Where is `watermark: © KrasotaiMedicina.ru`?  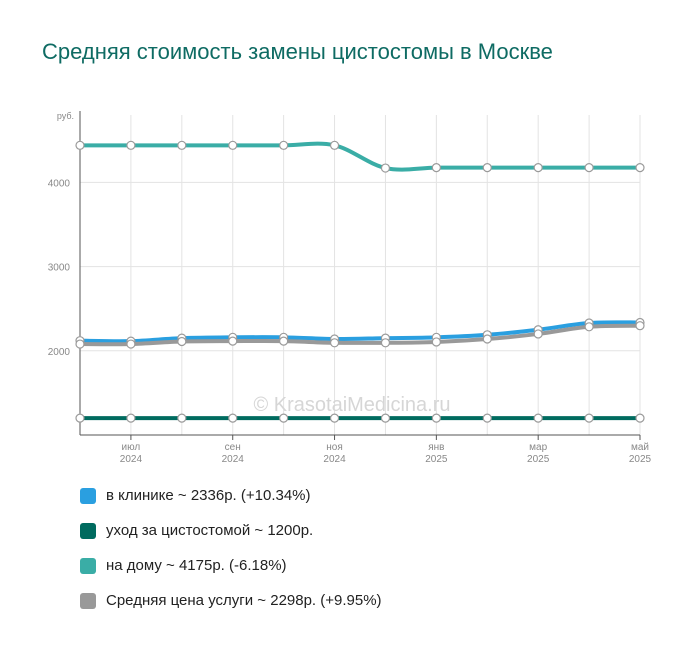 watermark: © KrasotaiMedicina.ru is located at coordinates (351, 405).